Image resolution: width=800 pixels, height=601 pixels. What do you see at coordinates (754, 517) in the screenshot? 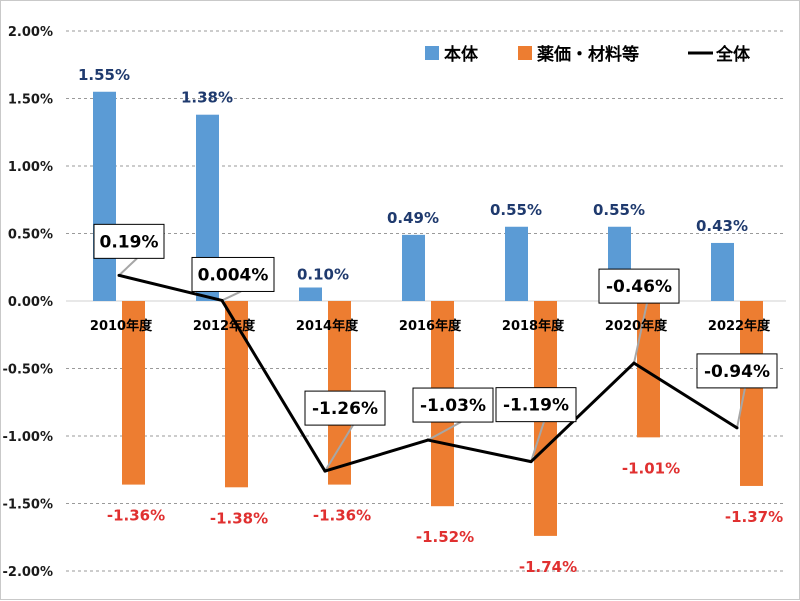
I see `drug-material-value-label: -1.37%` at bounding box center [754, 517].